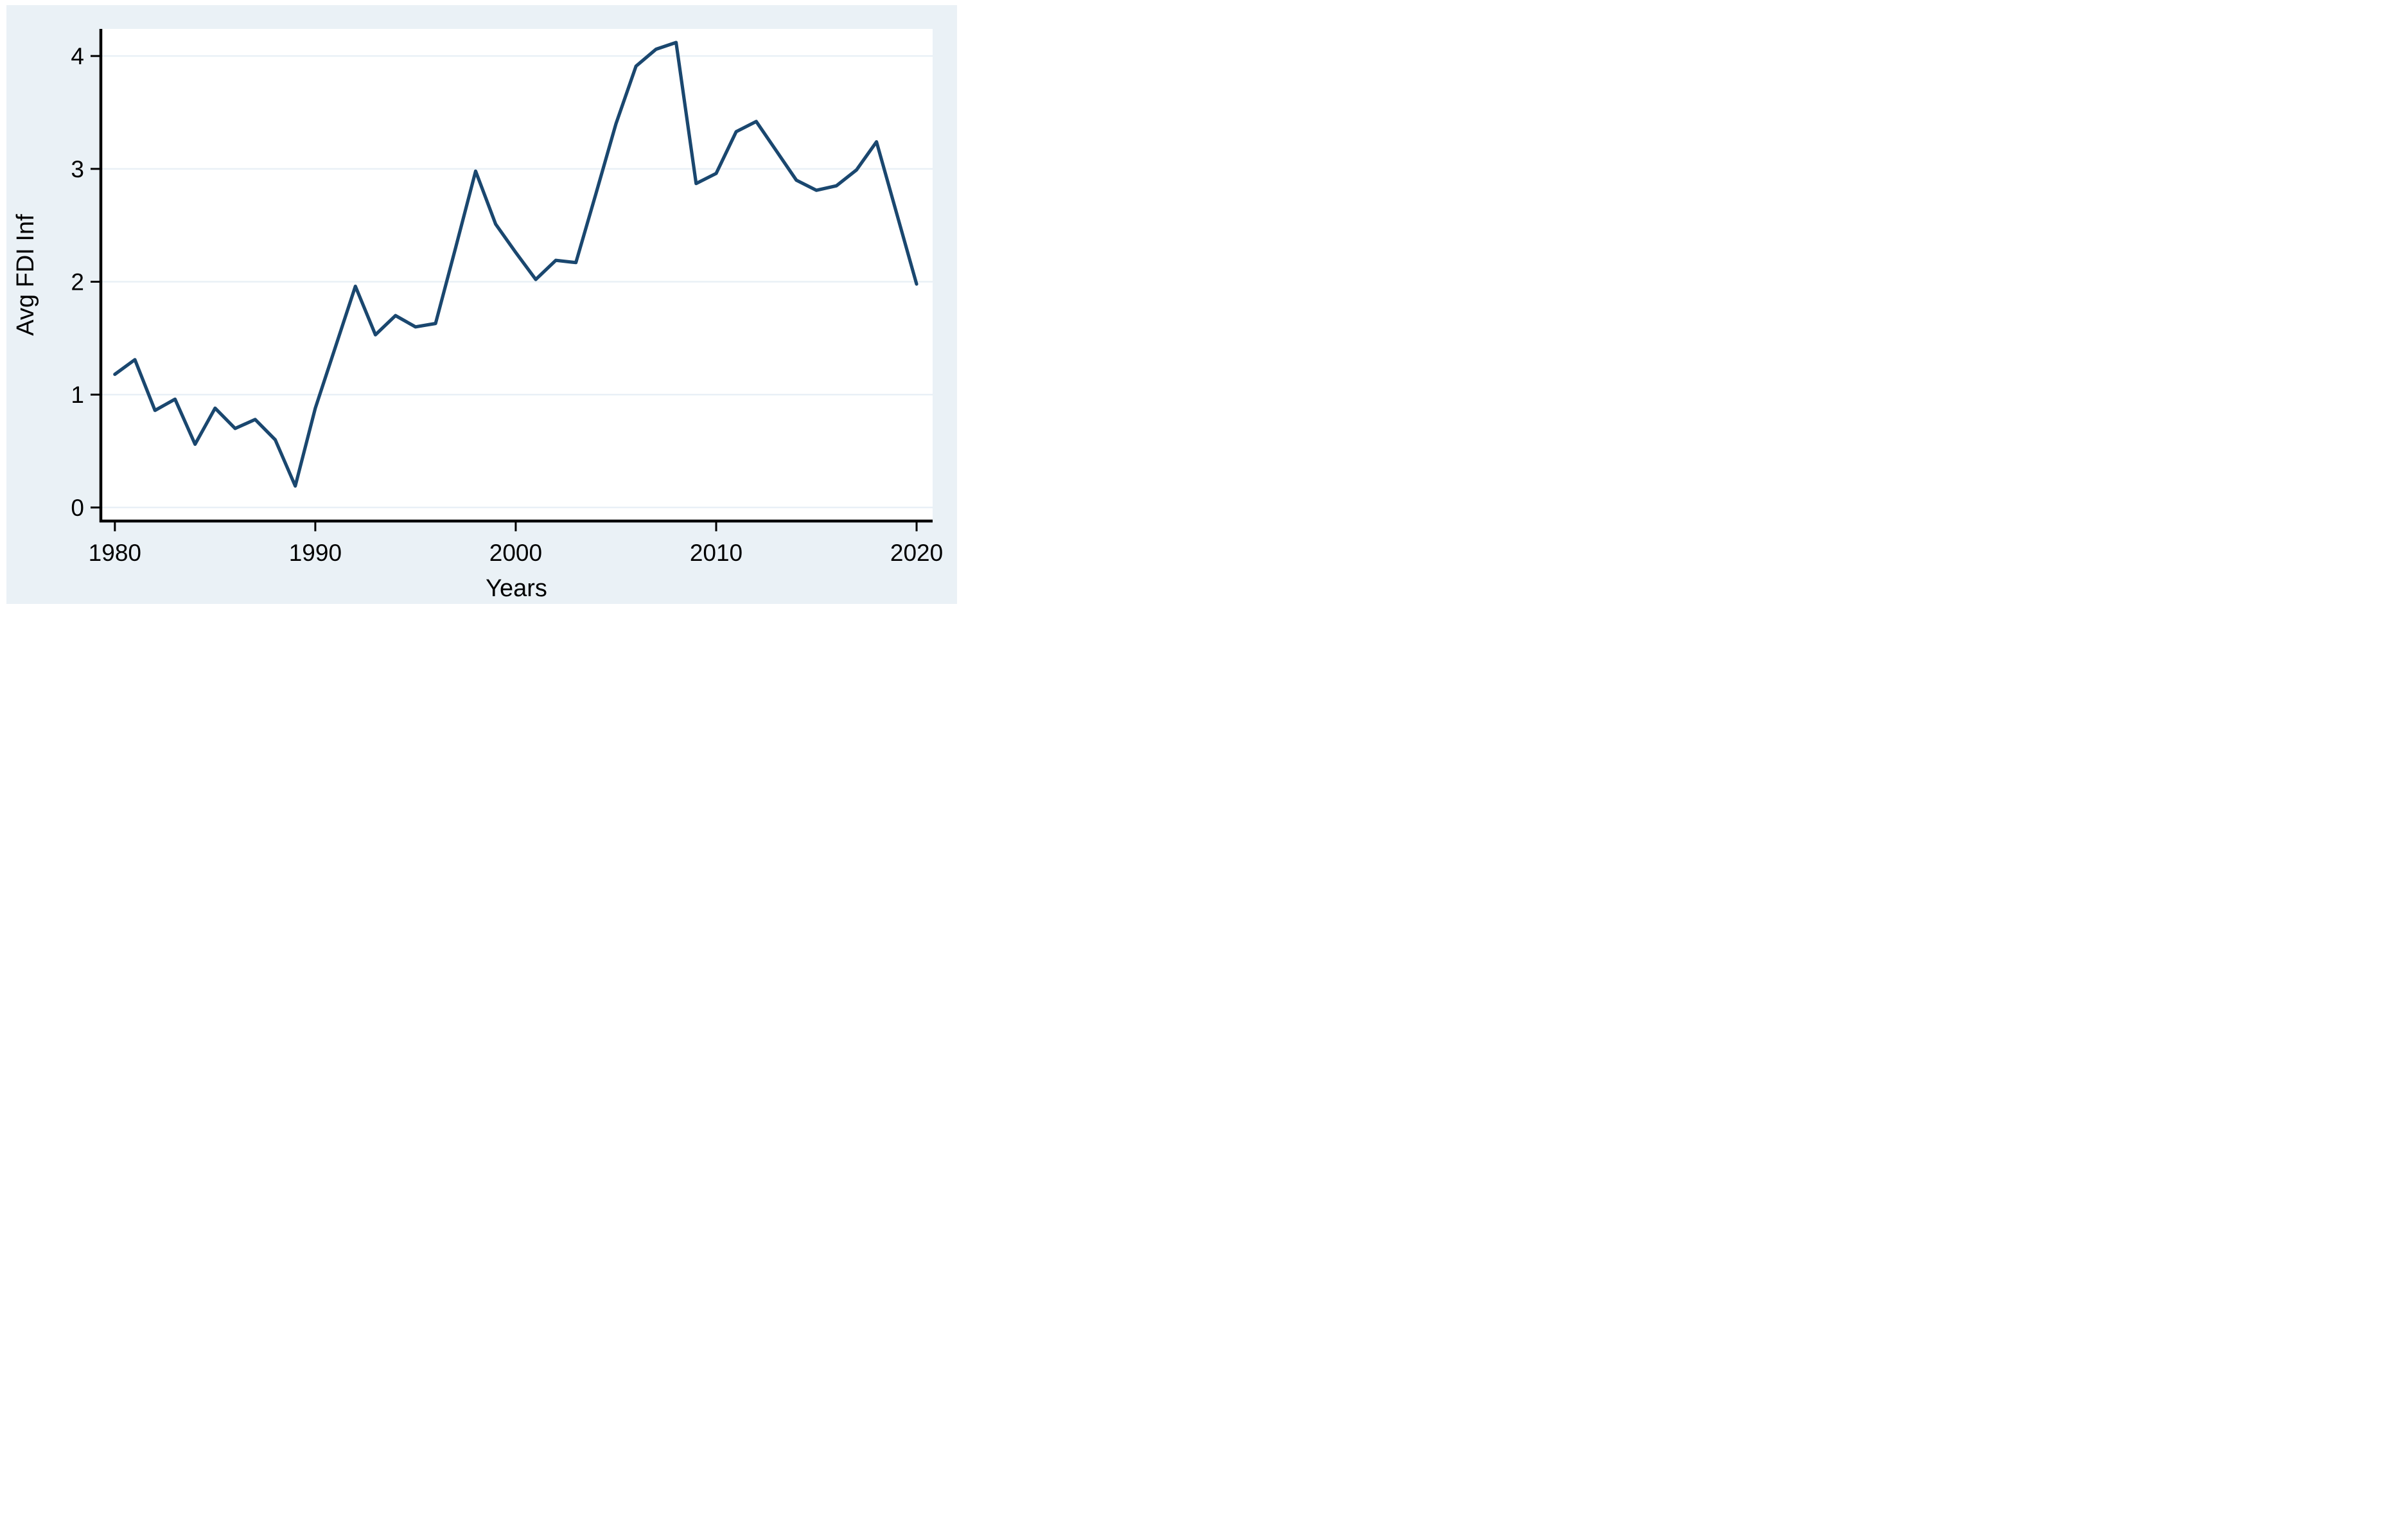 The width and height of the screenshot is (2408, 1522). I want to click on avg-fdi-inflow-series-line, so click(515, 264).